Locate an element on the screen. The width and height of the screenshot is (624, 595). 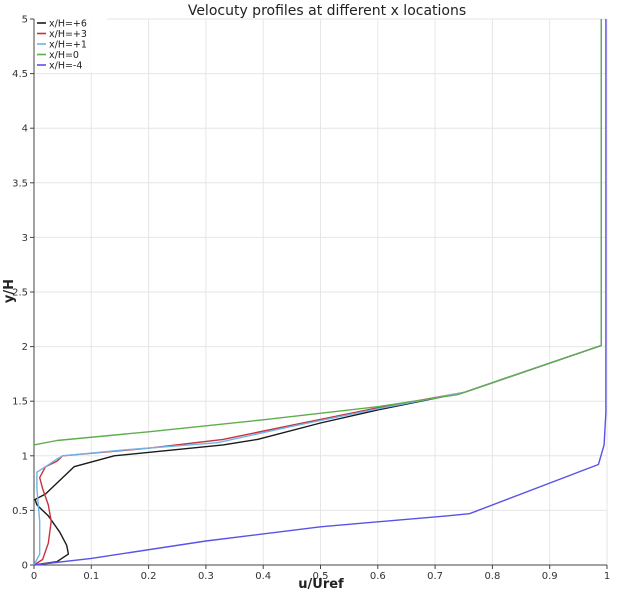
x-tick-label: 0 is located at coordinates (34, 576).